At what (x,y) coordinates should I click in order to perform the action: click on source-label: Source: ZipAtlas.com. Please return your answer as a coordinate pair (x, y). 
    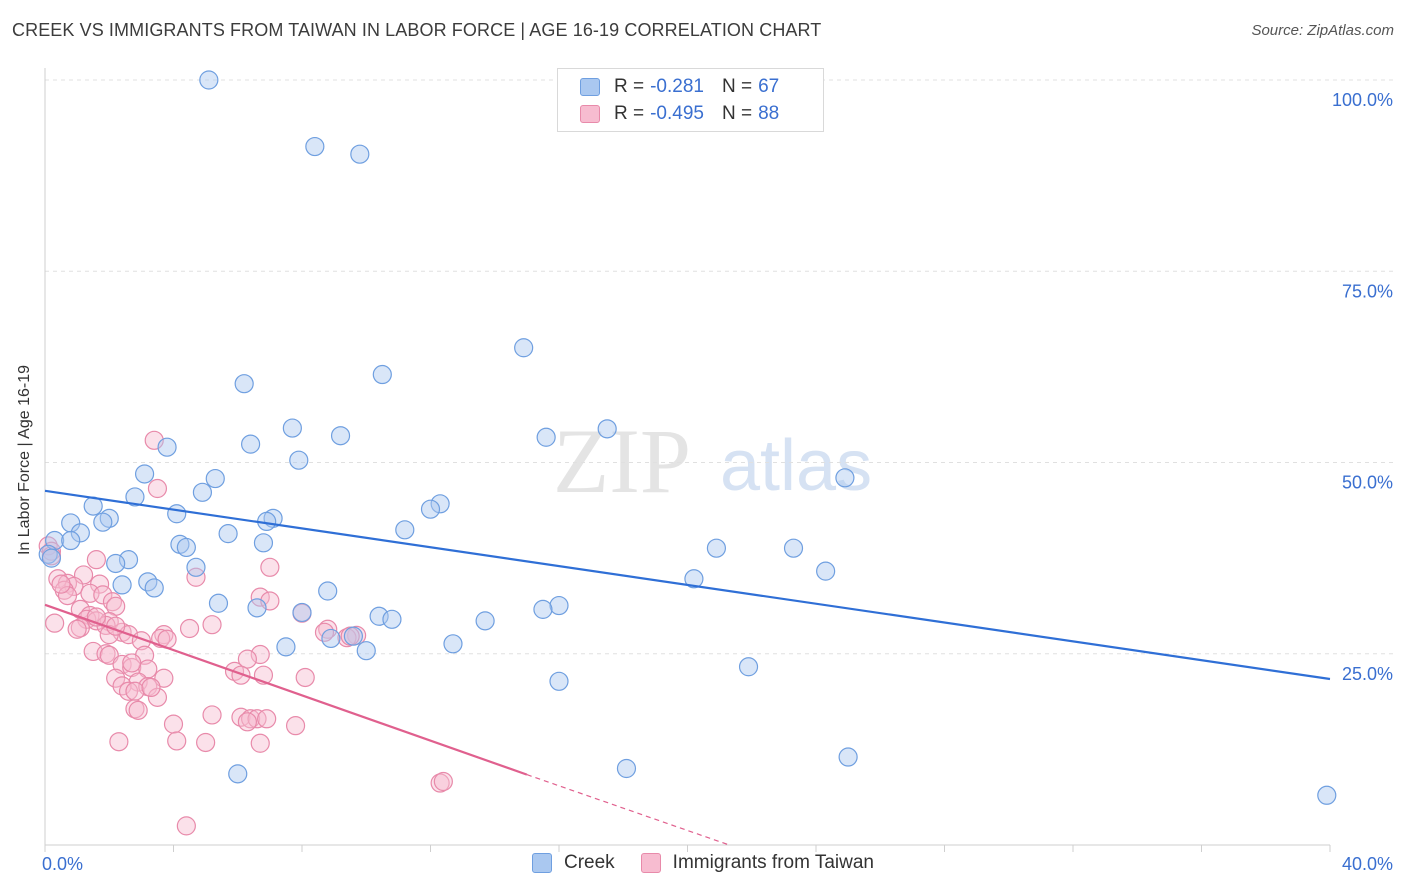
    Looking at the image, I should click on (1322, 30).